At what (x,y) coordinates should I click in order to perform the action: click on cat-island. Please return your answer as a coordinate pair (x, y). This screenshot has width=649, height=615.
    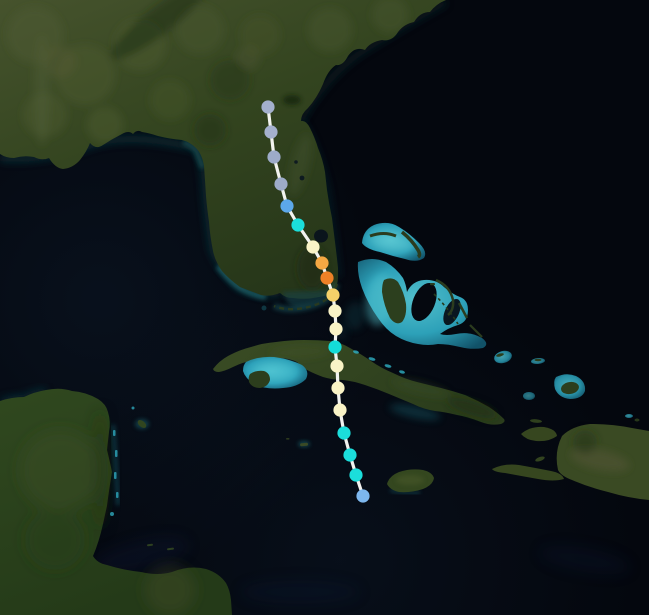
    Looking at the image, I should click on (463, 310).